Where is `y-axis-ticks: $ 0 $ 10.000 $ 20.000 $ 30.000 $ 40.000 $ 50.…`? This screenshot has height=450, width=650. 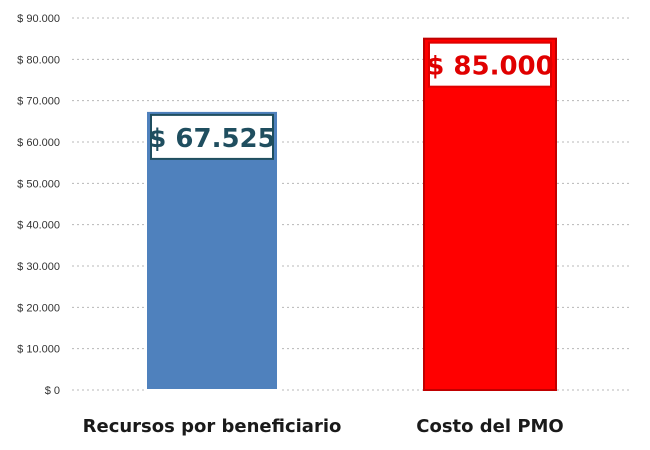
y-axis-ticks: $ 0 $ 10.000 $ 20.000 $ 30.000 $ 40.000 $ 50.… is located at coordinates (38, 205).